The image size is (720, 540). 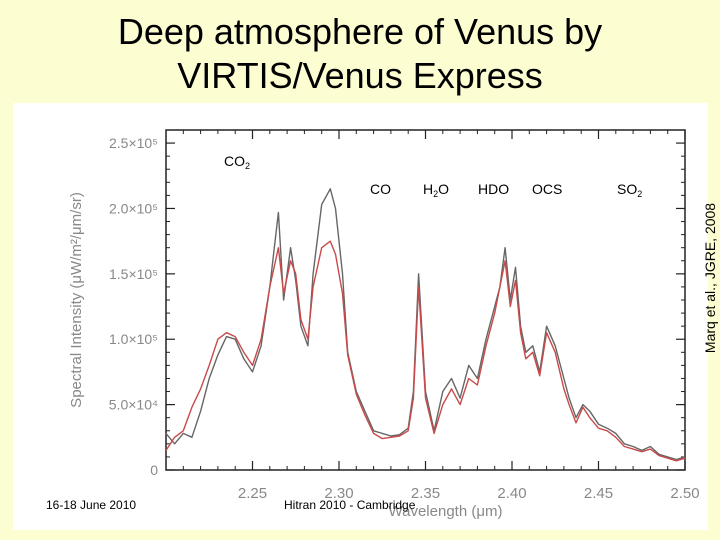 What do you see at coordinates (494, 189) in the screenshot?
I see `label-hdo: HDO` at bounding box center [494, 189].